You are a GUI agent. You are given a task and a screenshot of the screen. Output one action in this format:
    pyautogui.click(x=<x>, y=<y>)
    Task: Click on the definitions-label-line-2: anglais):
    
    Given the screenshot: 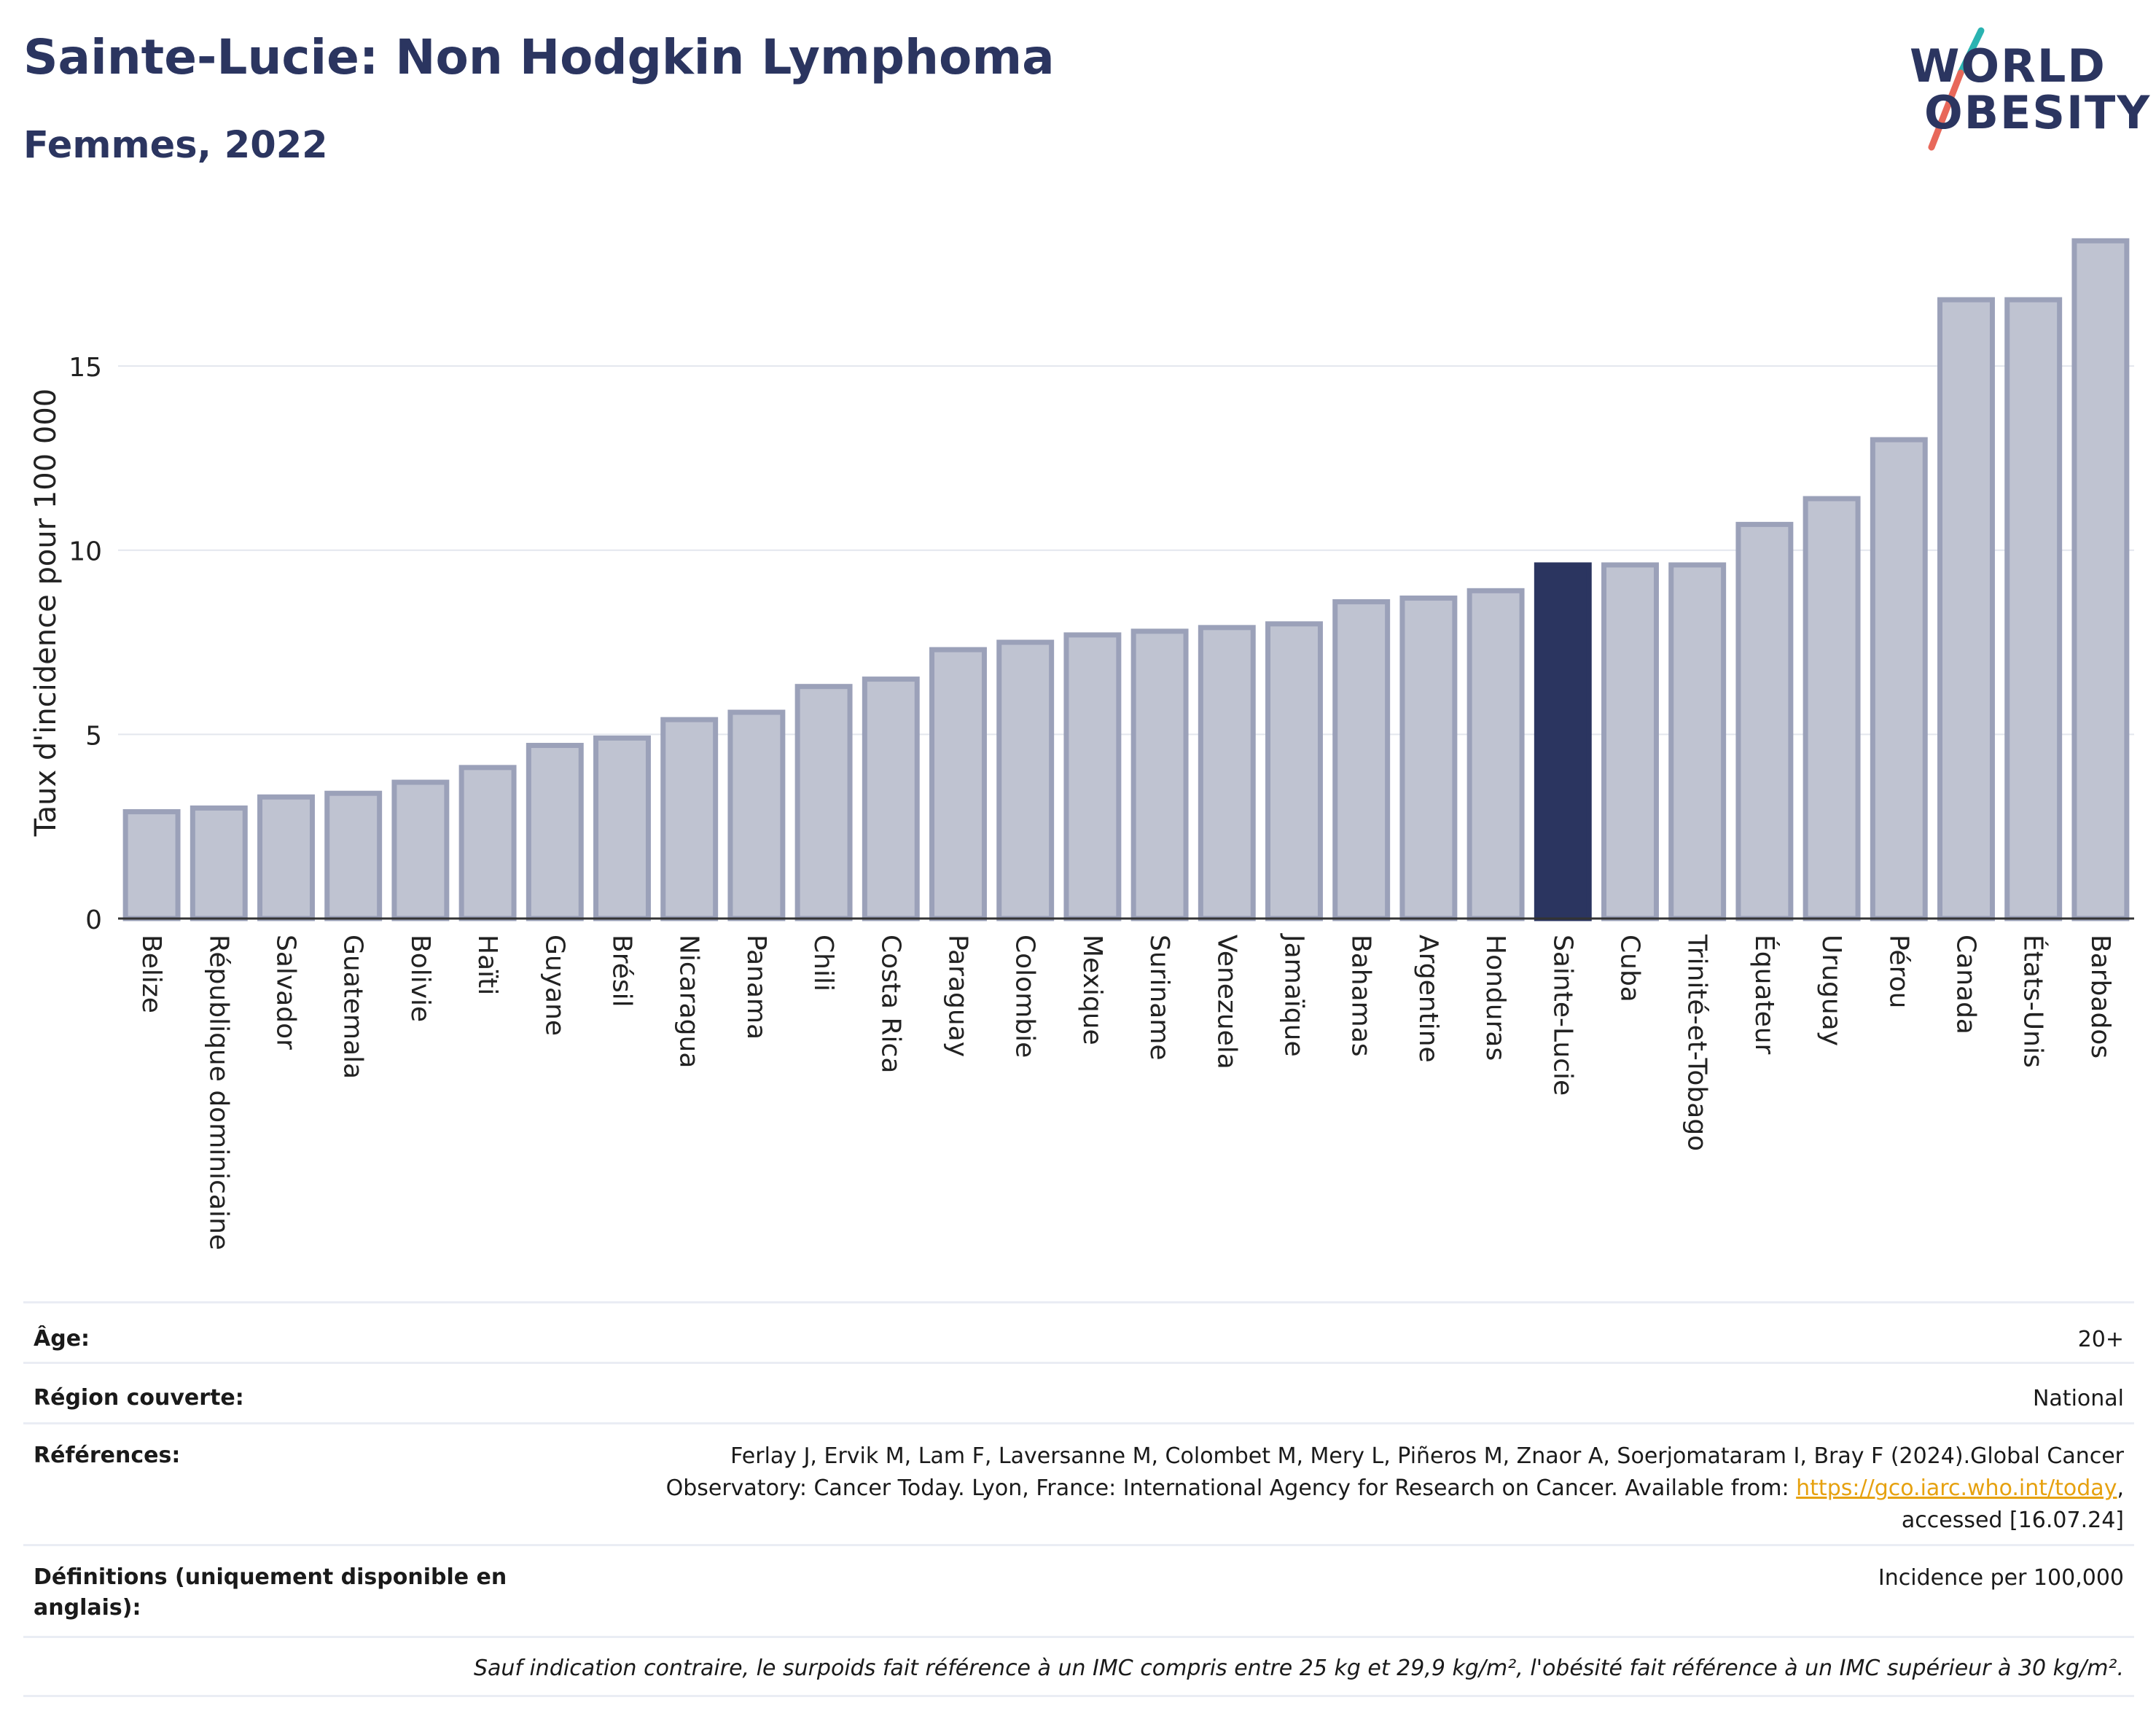 What is the action you would take?
    pyautogui.click(x=87, y=1608)
    